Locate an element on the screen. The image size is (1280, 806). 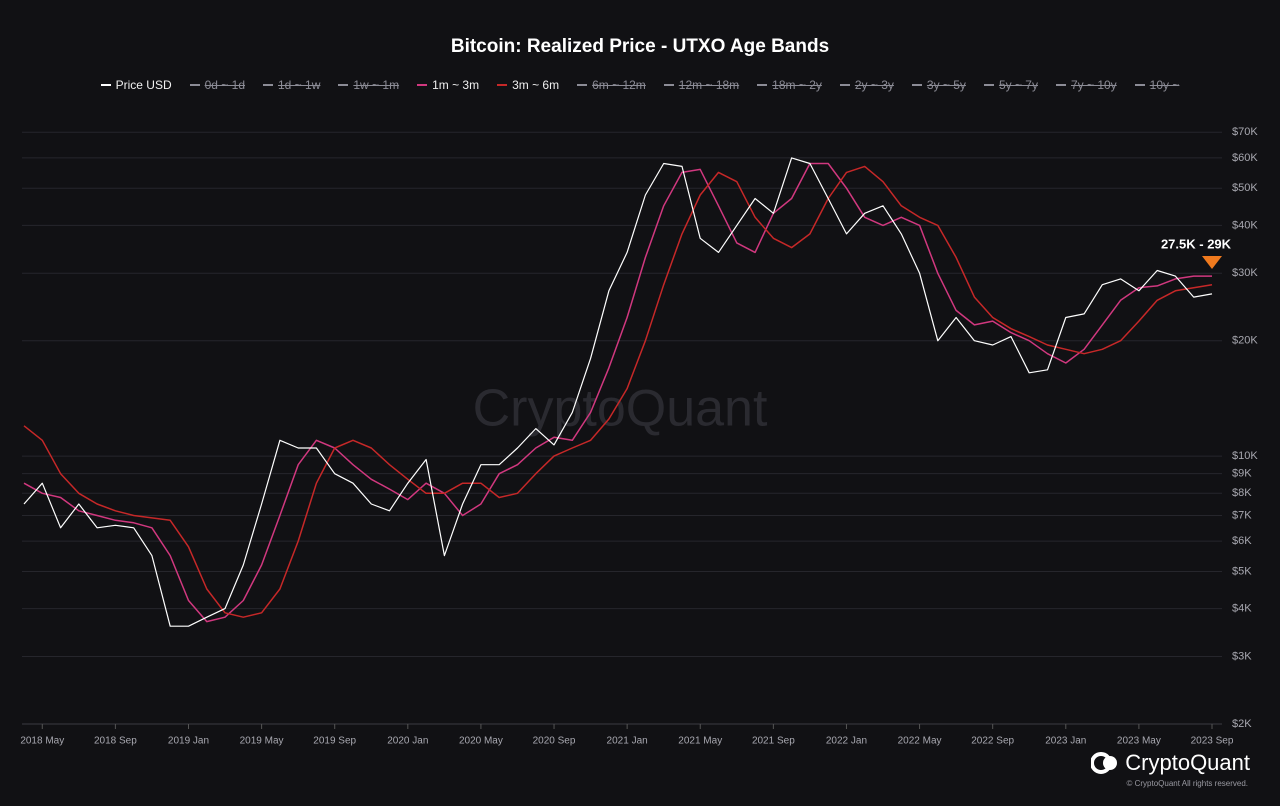
x-tick-label: 2019 May is located at coordinates (262, 741).